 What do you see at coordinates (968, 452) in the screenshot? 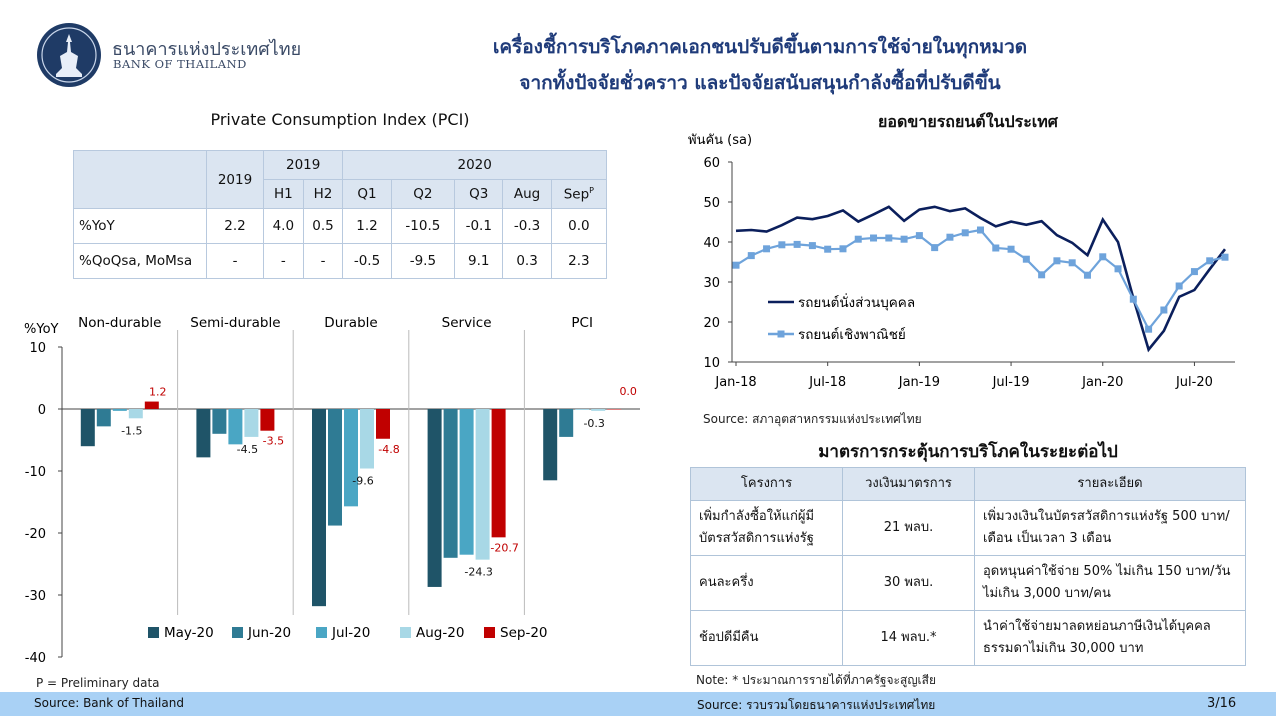
I see `measures-title: มาตรการกระตุ้นการบริโภคในระยะต่อไป` at bounding box center [968, 452].